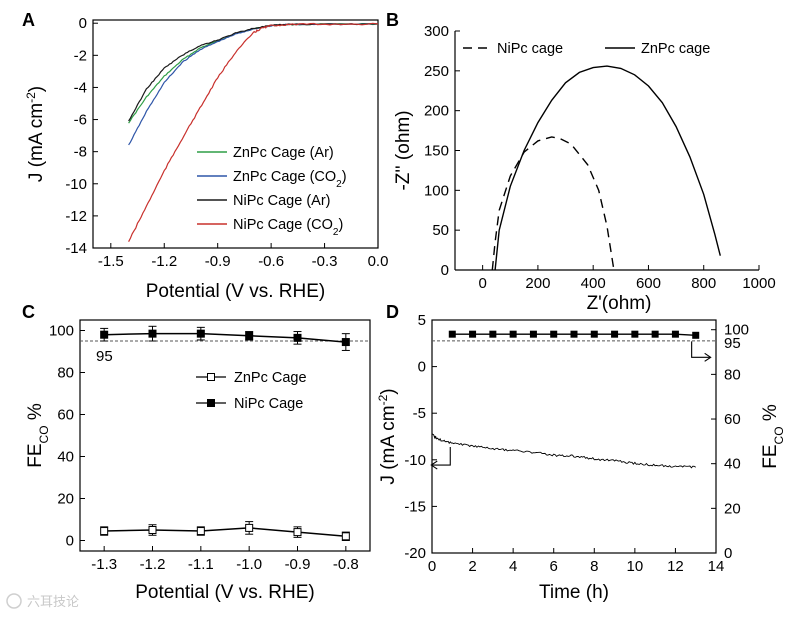 The width and height of the screenshot is (800, 618). What do you see at coordinates (779, 435) in the screenshot?
I see `panel-d-y2-axis-label-sub: CO` at bounding box center [779, 435].